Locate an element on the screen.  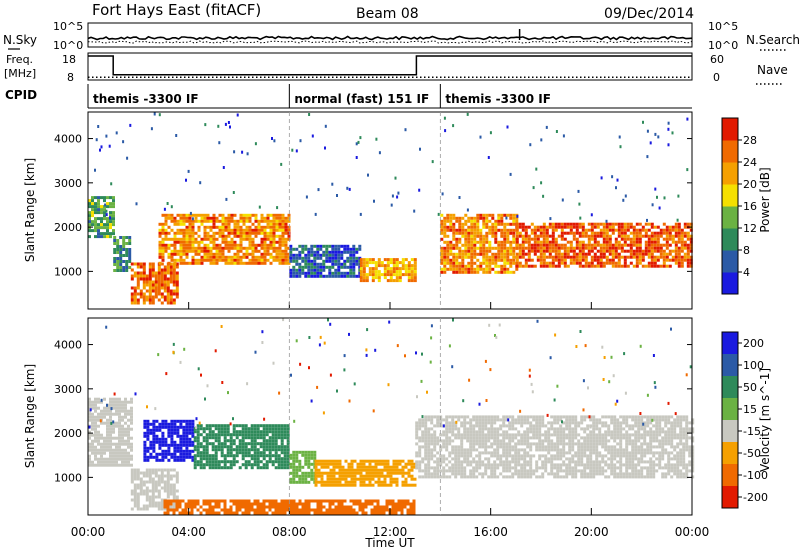
y-tick-label: 4000 is located at coordinates (68, 139).